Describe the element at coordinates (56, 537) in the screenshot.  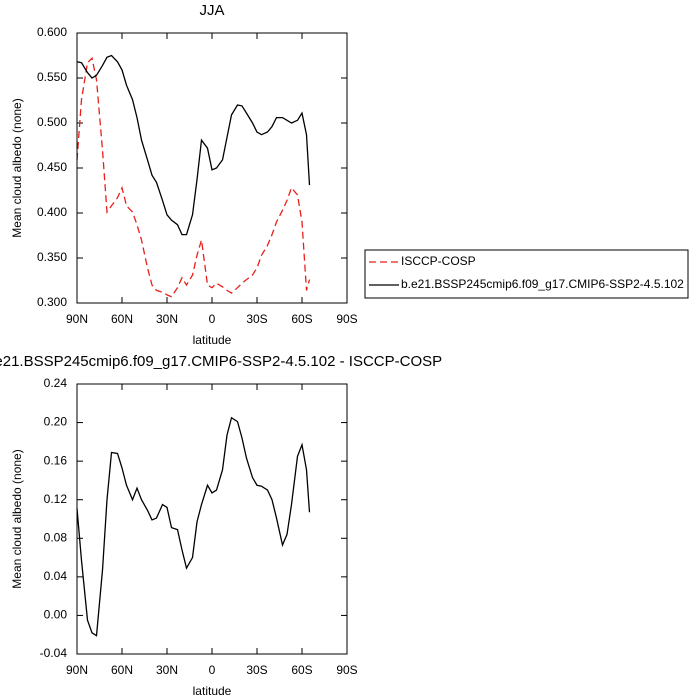
I see `y-tick-label: 0.08` at that location.